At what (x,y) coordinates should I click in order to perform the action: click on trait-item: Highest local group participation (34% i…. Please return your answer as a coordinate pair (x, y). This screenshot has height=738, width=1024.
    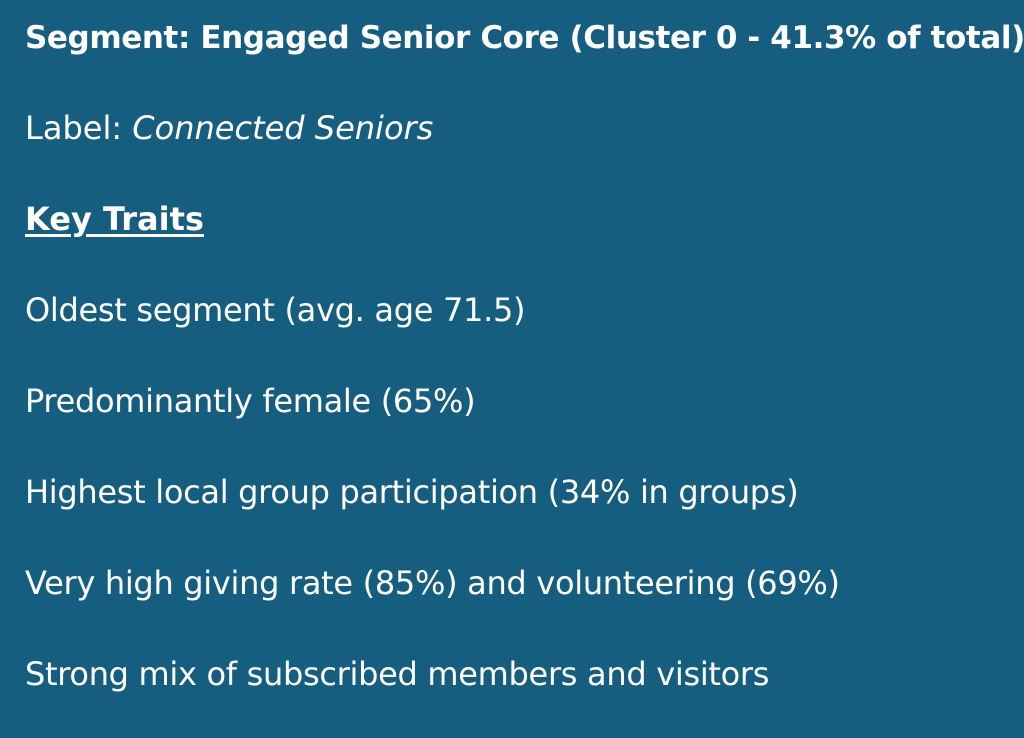
    Looking at the image, I should click on (412, 492).